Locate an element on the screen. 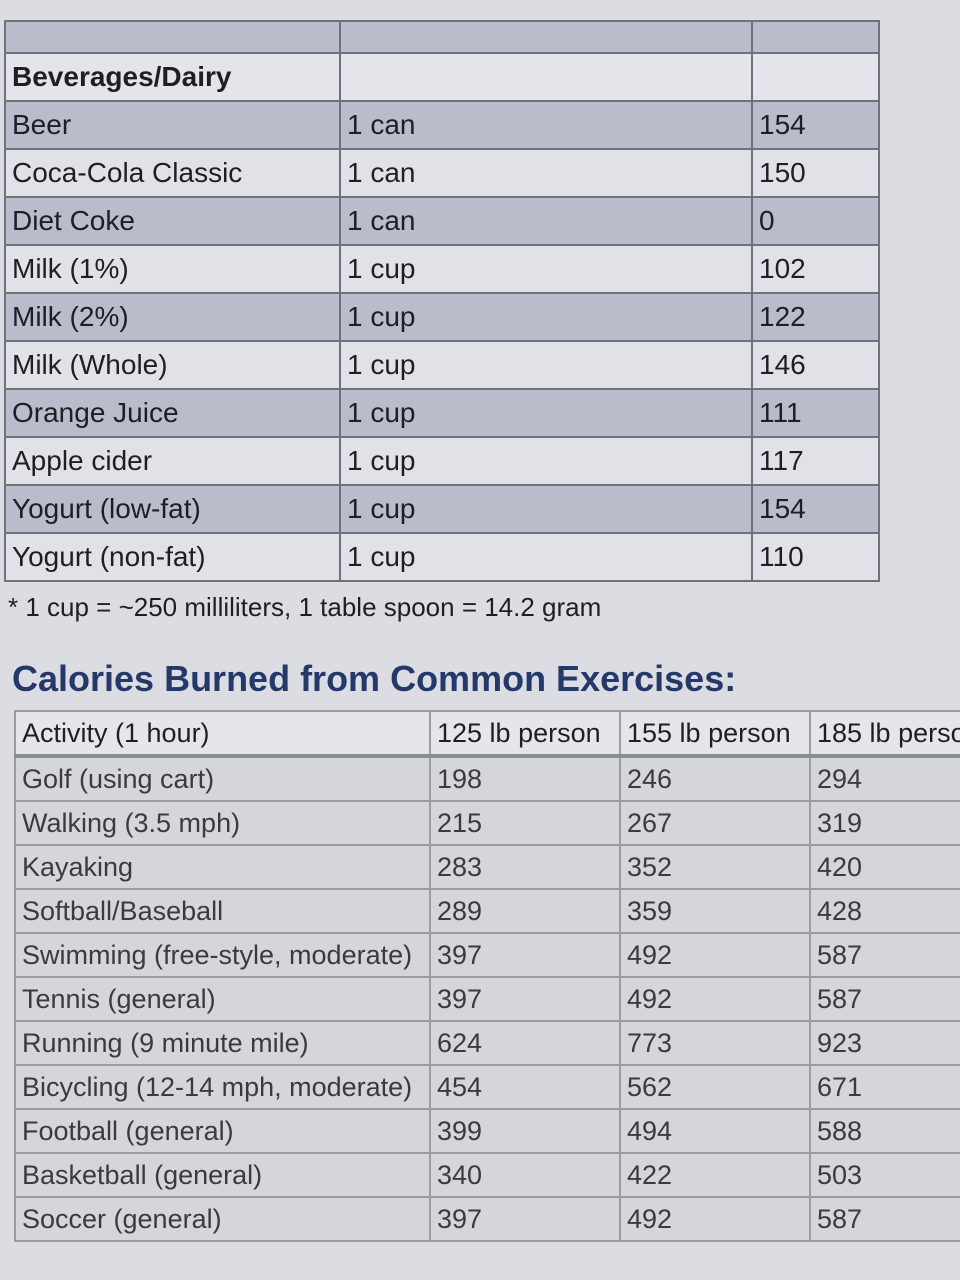 The height and width of the screenshot is (1280, 960). exercise-row: Golf (using cart) 198 246 294 is located at coordinates (487, 778).